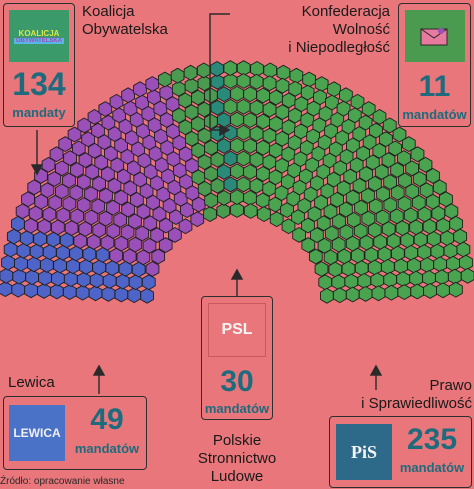  Describe the element at coordinates (237, 330) in the screenshot. I see `psl-logo: PSL` at that location.